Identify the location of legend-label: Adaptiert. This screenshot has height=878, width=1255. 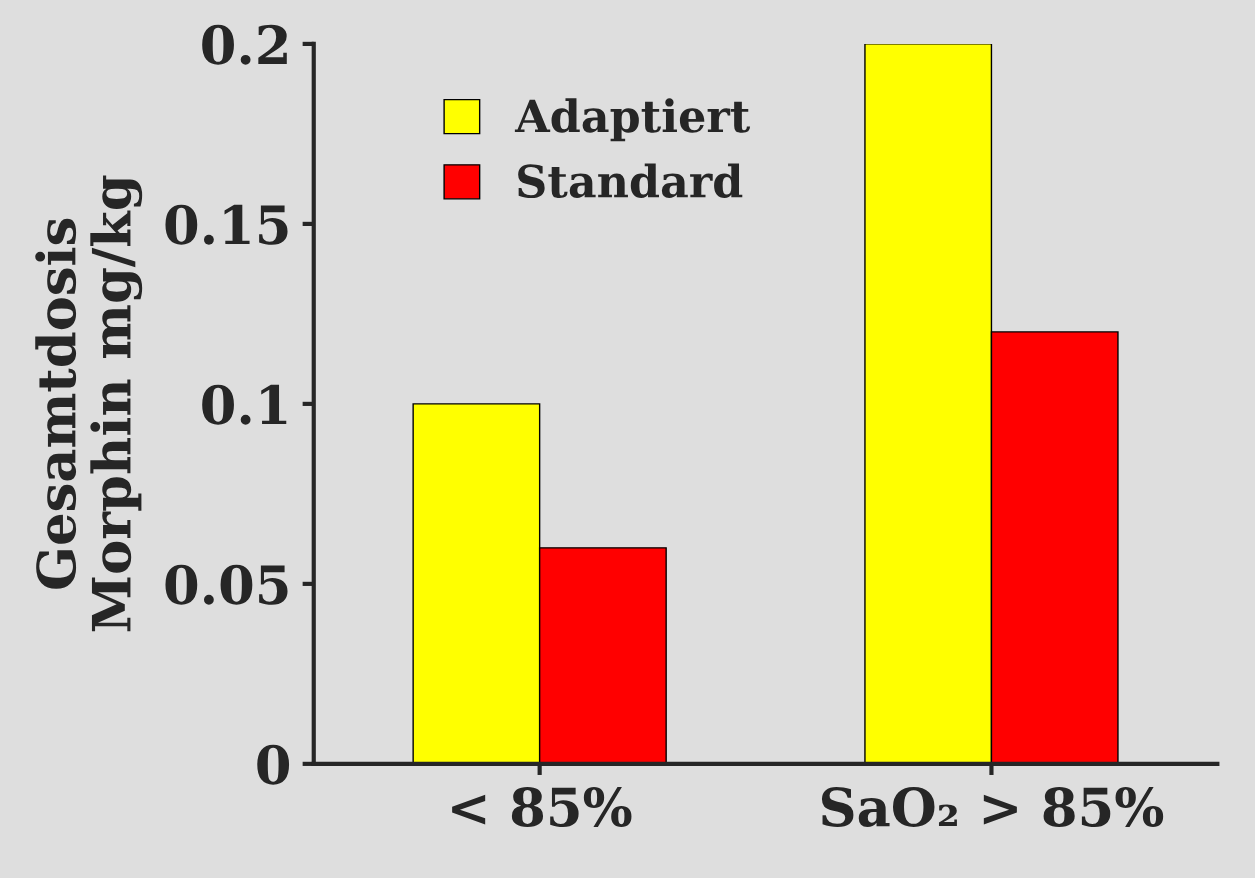
(632, 120).